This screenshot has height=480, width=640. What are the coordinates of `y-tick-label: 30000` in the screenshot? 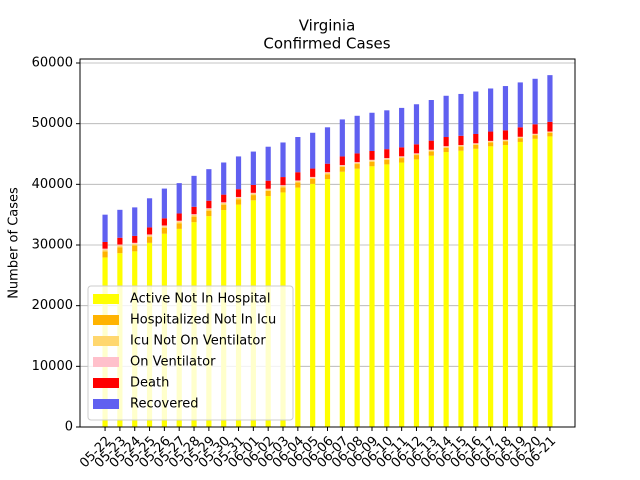 It's located at (52, 245).